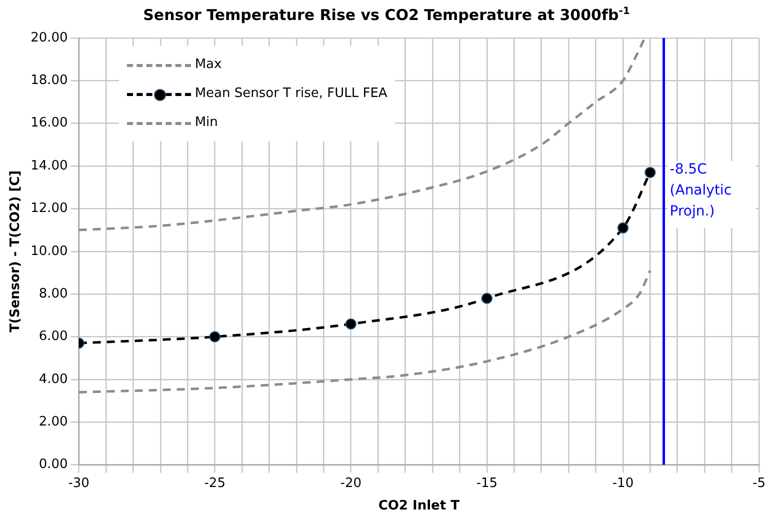 The image size is (773, 522). Describe the element at coordinates (49, 251) in the screenshot. I see `y-tick-label: 10.00` at that location.